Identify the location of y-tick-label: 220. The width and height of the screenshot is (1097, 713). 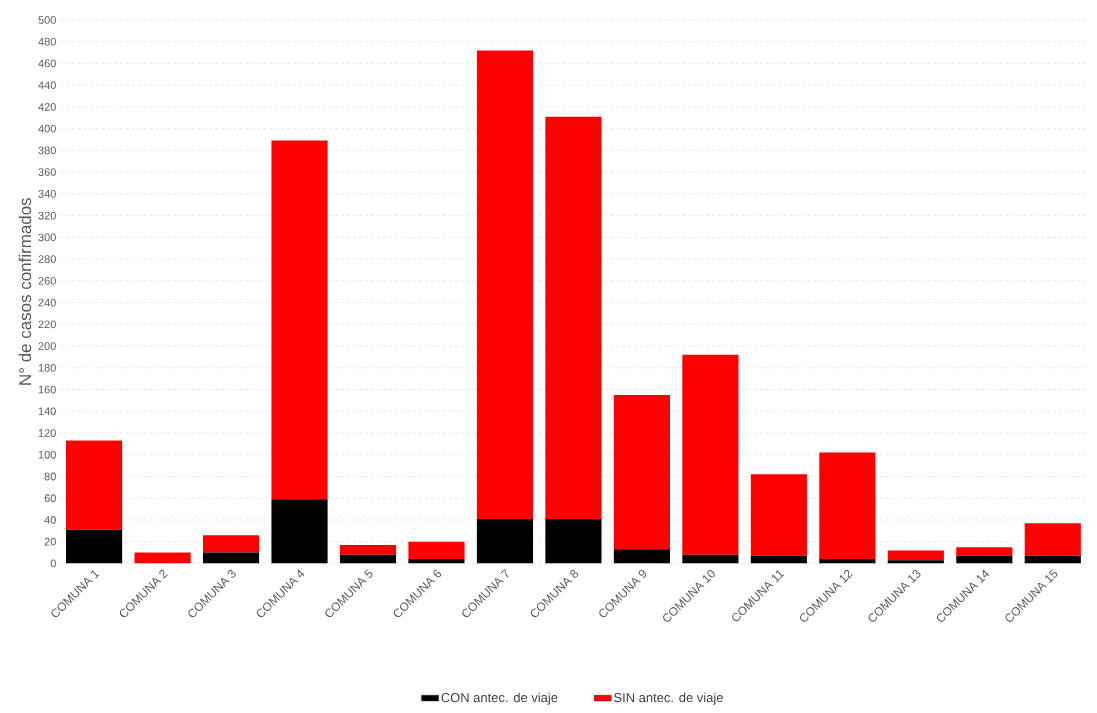
(47, 324).